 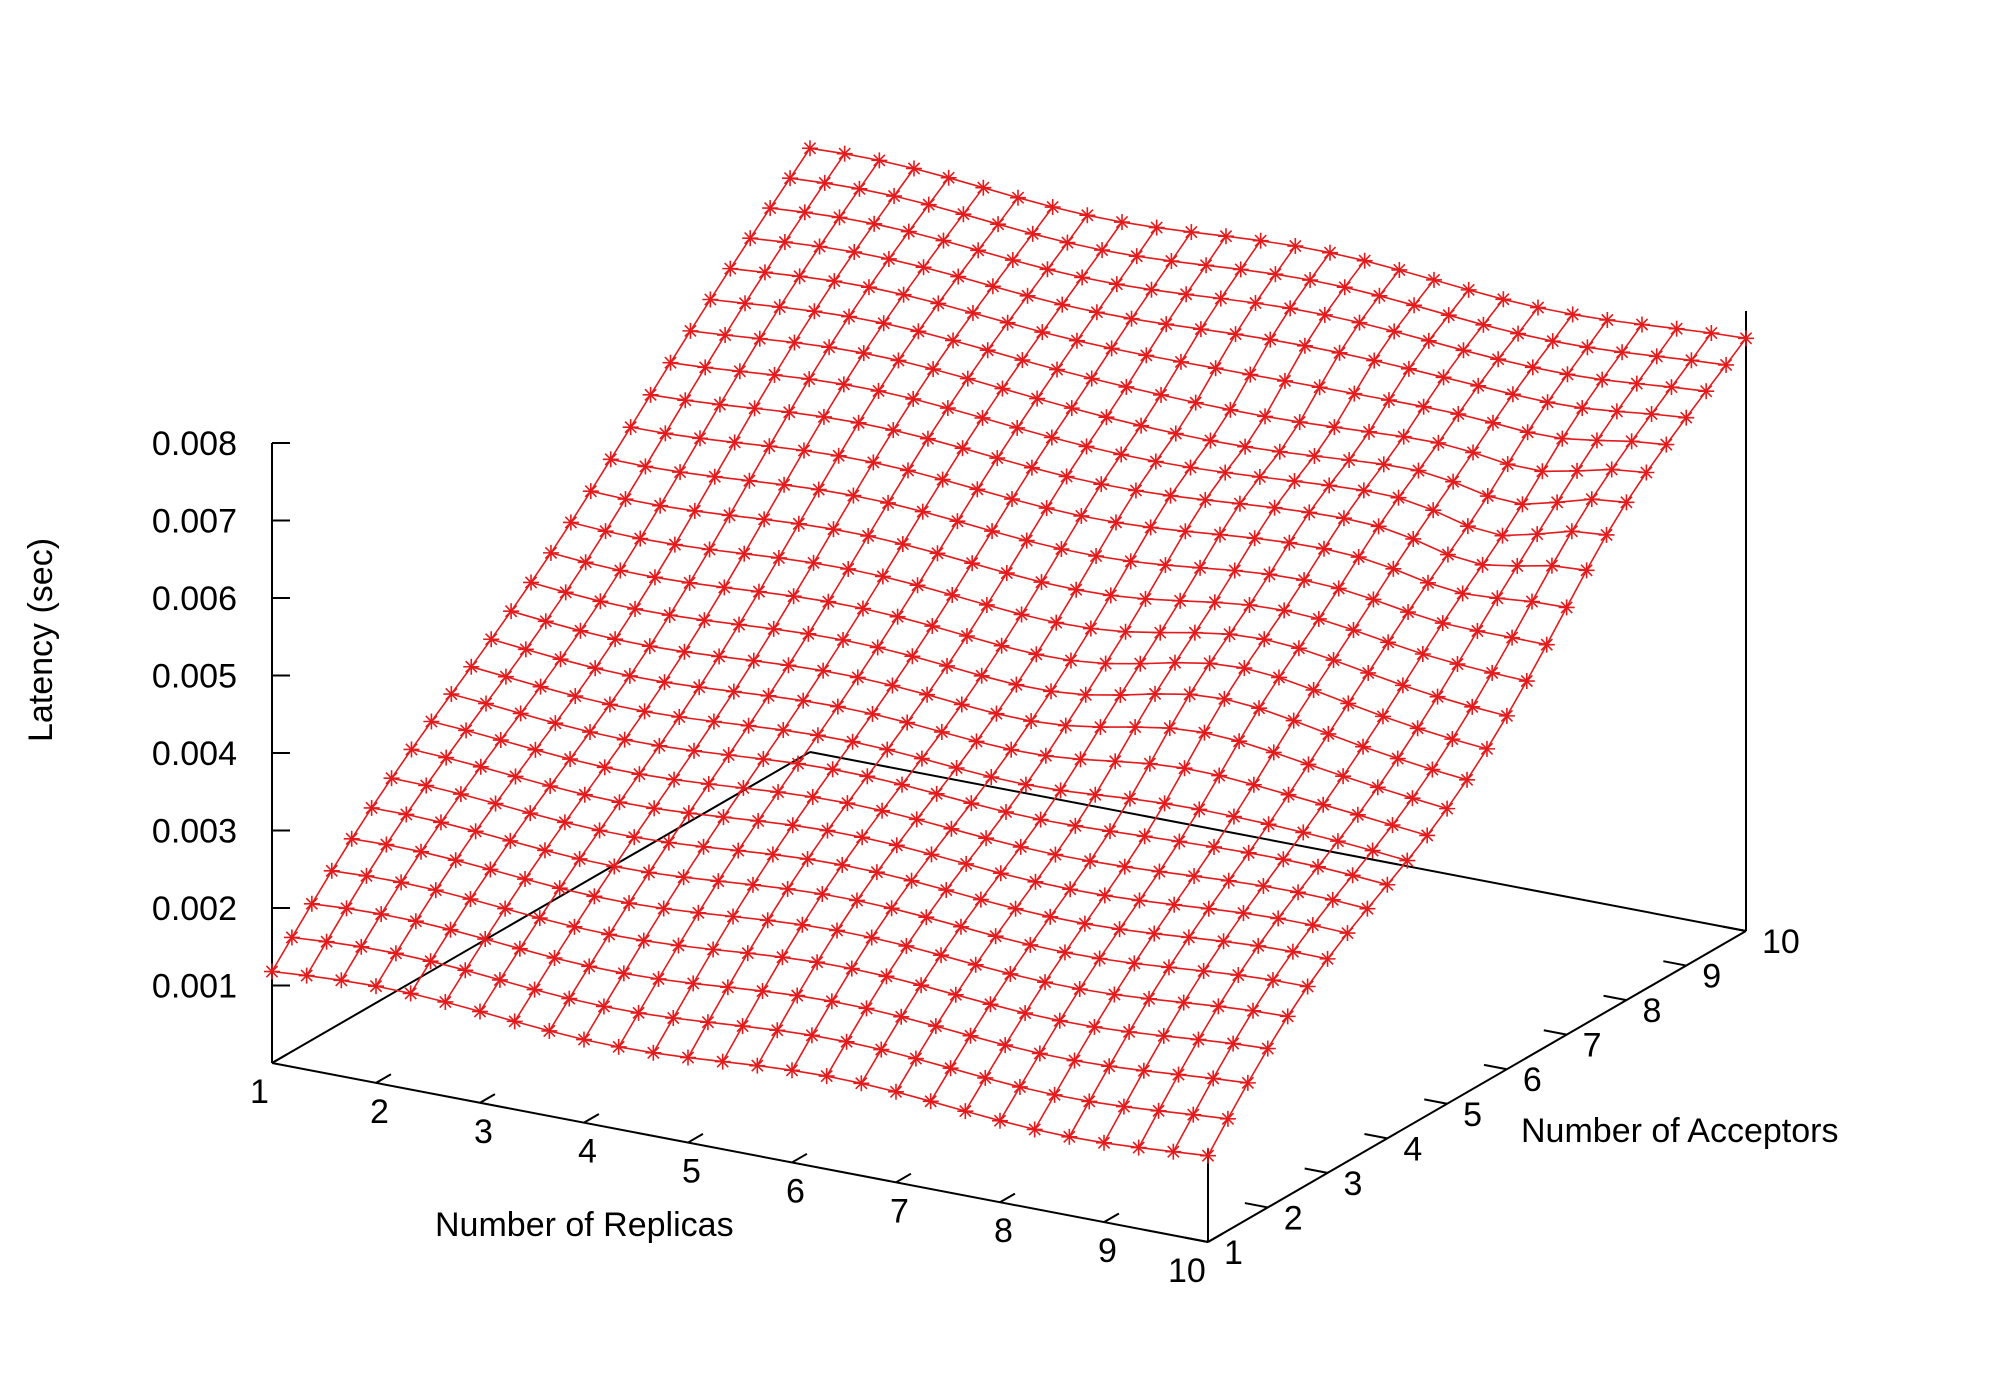 I want to click on z-tick-label: 0.001, so click(x=194, y=987).